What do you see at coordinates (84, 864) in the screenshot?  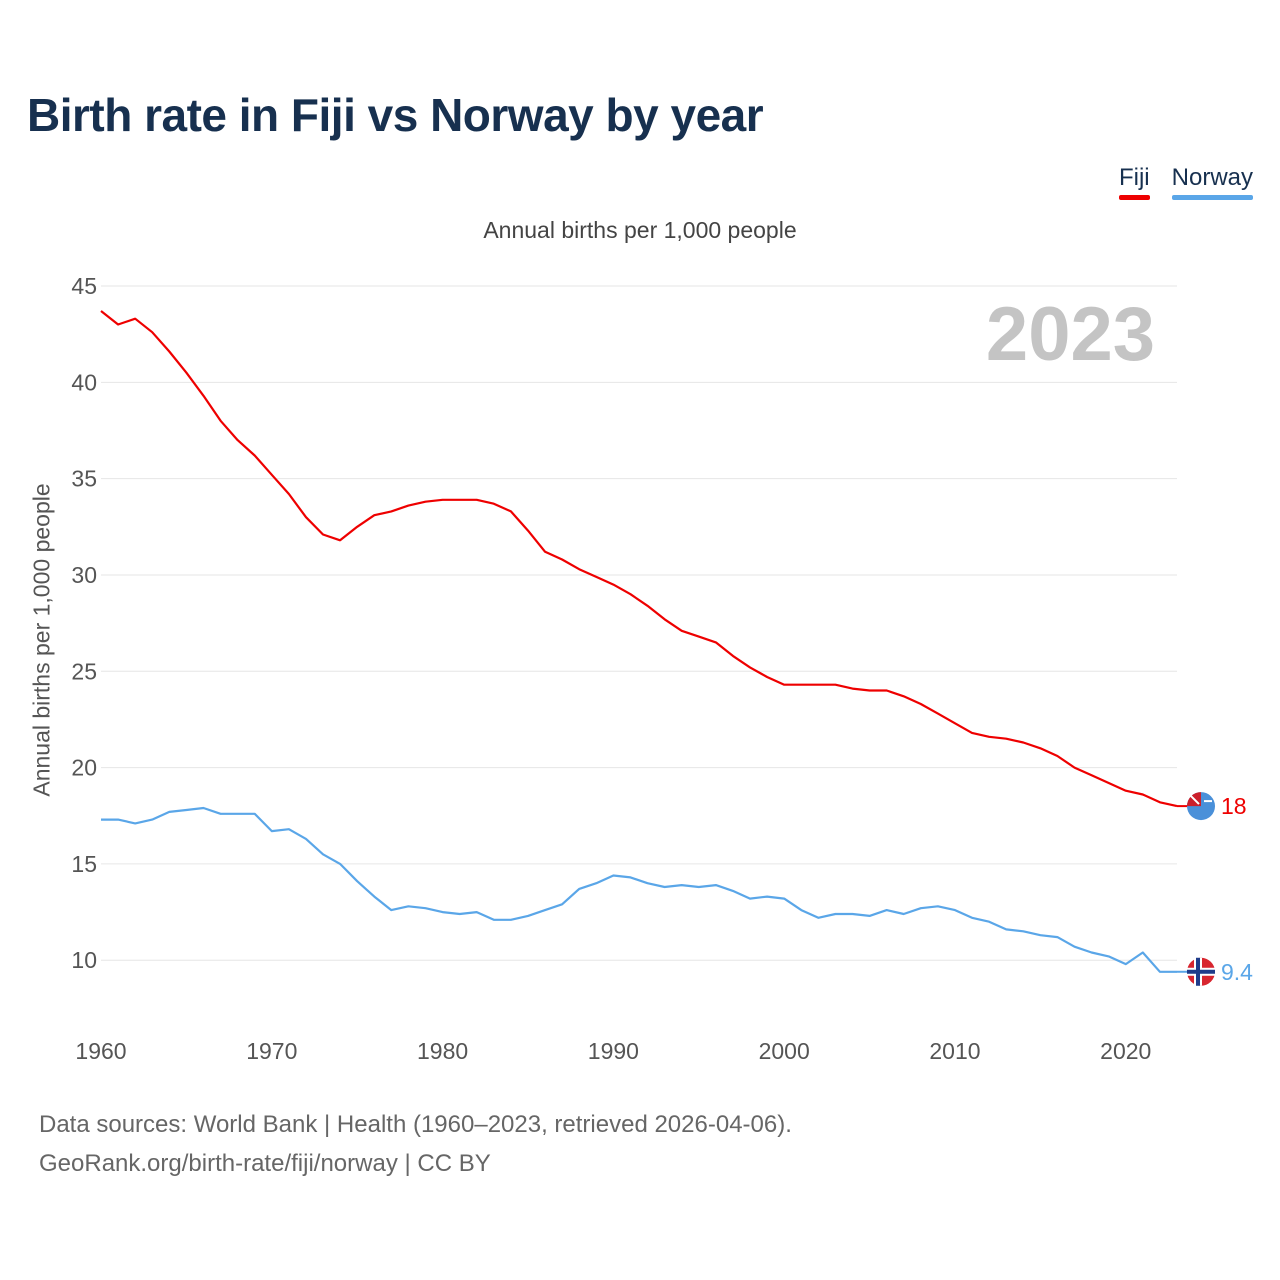 I see `y-tick-label: 15` at bounding box center [84, 864].